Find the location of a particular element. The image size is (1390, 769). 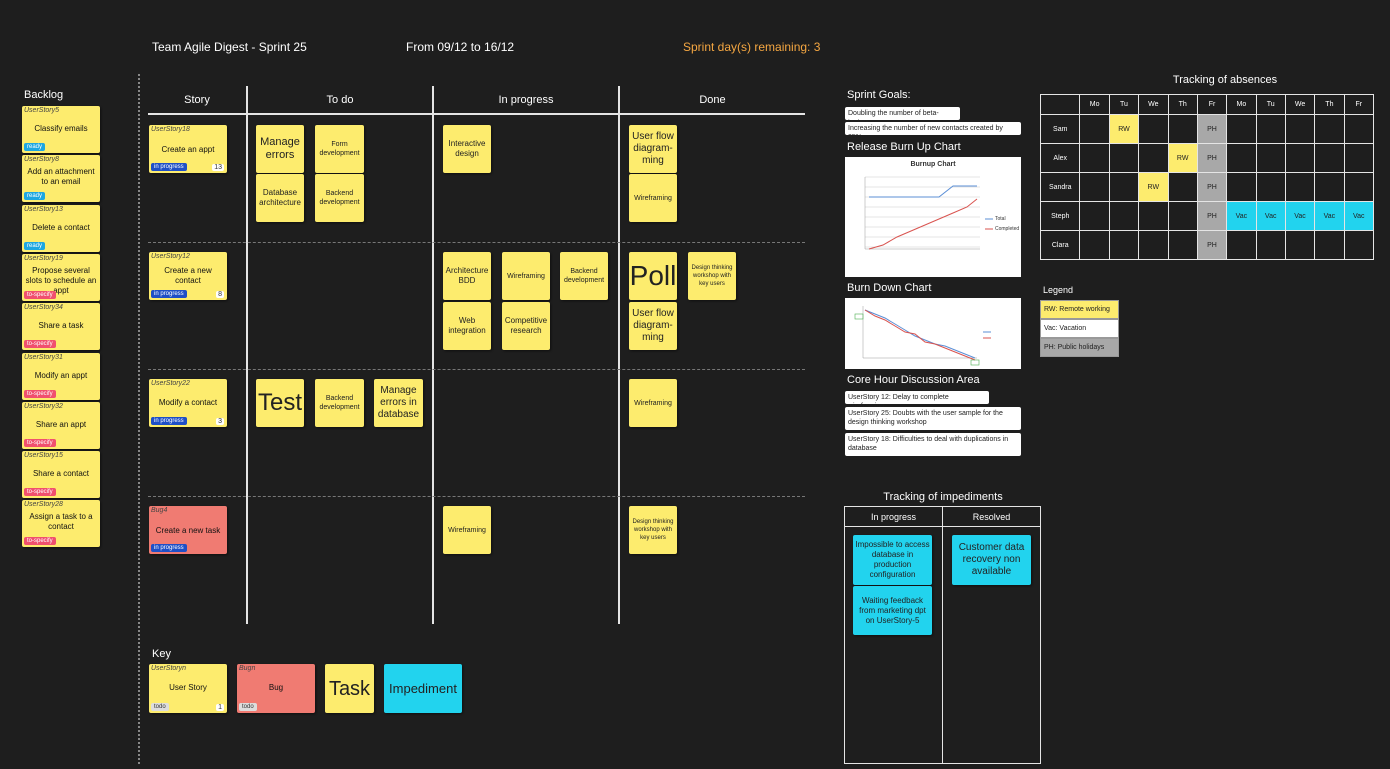

bug-id: Bug4 is located at coordinates (159, 510).